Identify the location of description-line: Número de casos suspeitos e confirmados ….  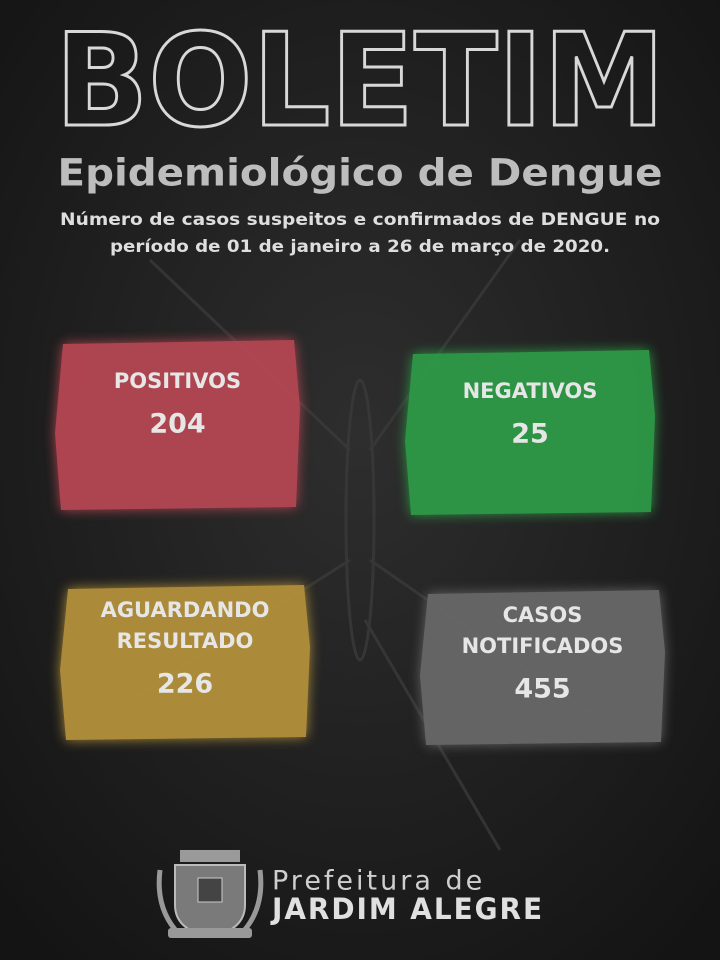
(360, 220).